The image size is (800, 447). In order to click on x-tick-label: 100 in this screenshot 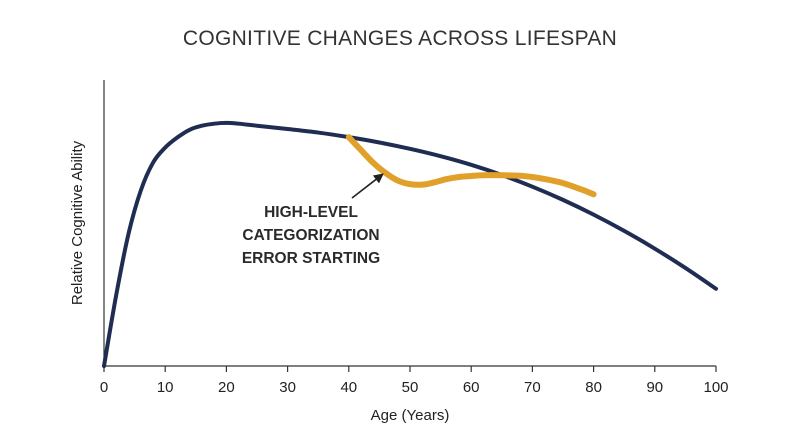, I will do `click(715, 387)`.